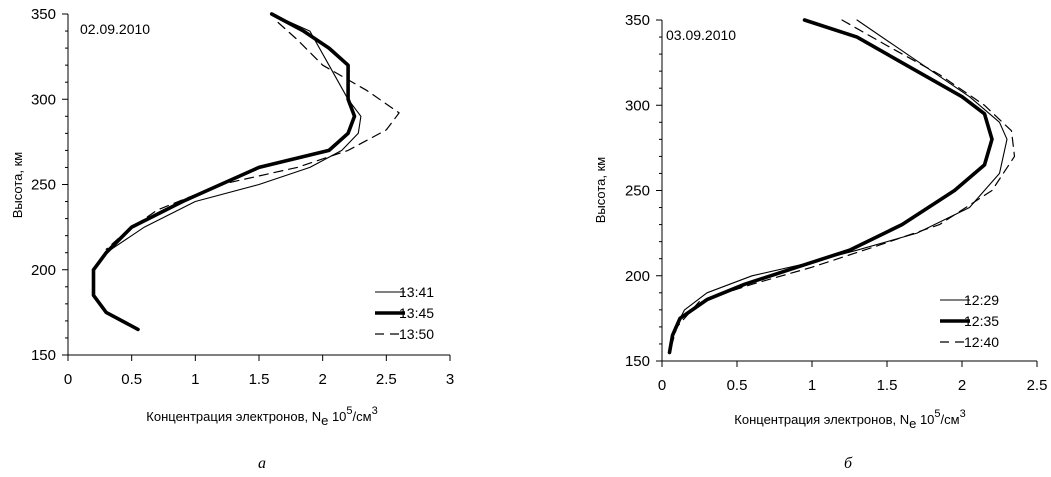 This screenshot has height=477, width=1051. Describe the element at coordinates (450, 379) in the screenshot. I see `x-tick-label: 3` at that location.